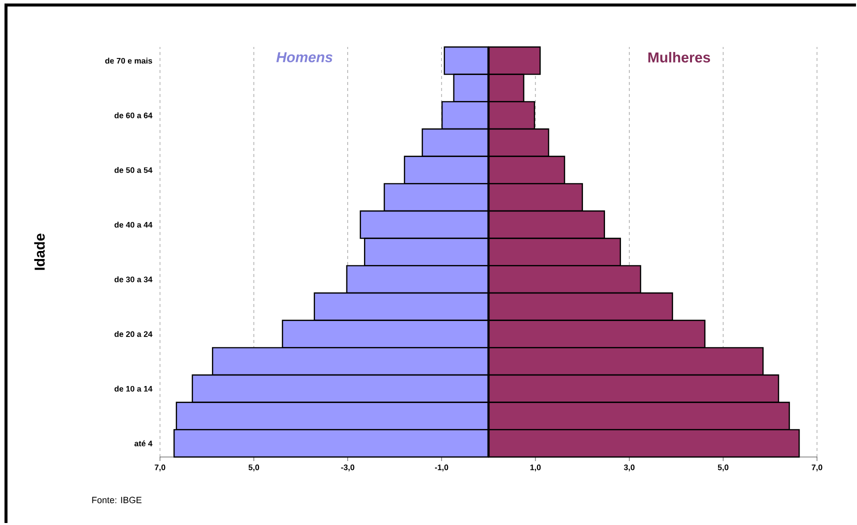 Image resolution: width=857 pixels, height=525 pixels. I want to click on y-tick-label: até 4, so click(143, 443).